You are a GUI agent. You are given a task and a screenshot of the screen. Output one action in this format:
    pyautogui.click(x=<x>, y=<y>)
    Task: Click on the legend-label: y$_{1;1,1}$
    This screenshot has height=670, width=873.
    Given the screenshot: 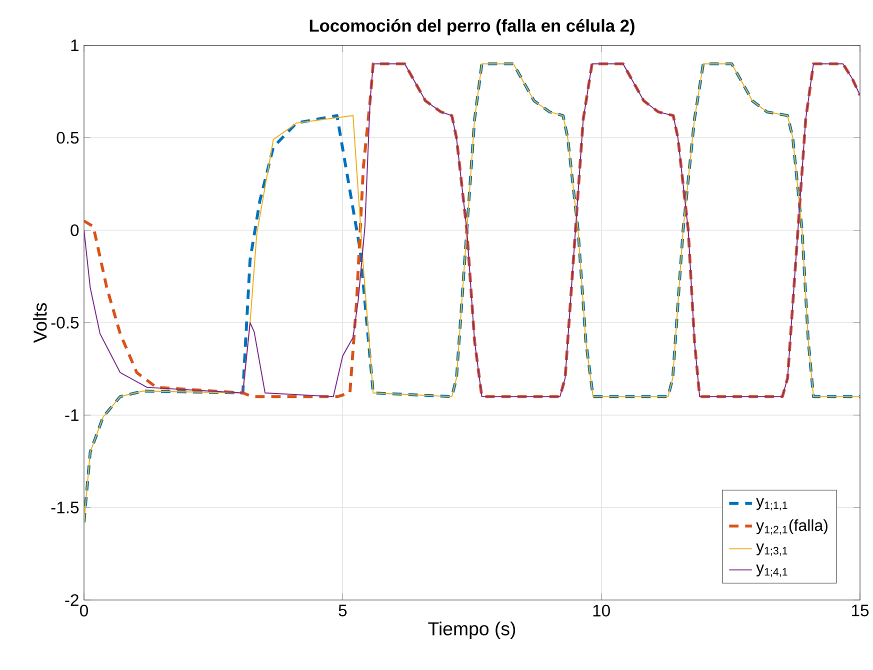 What is the action you would take?
    pyautogui.click(x=772, y=504)
    